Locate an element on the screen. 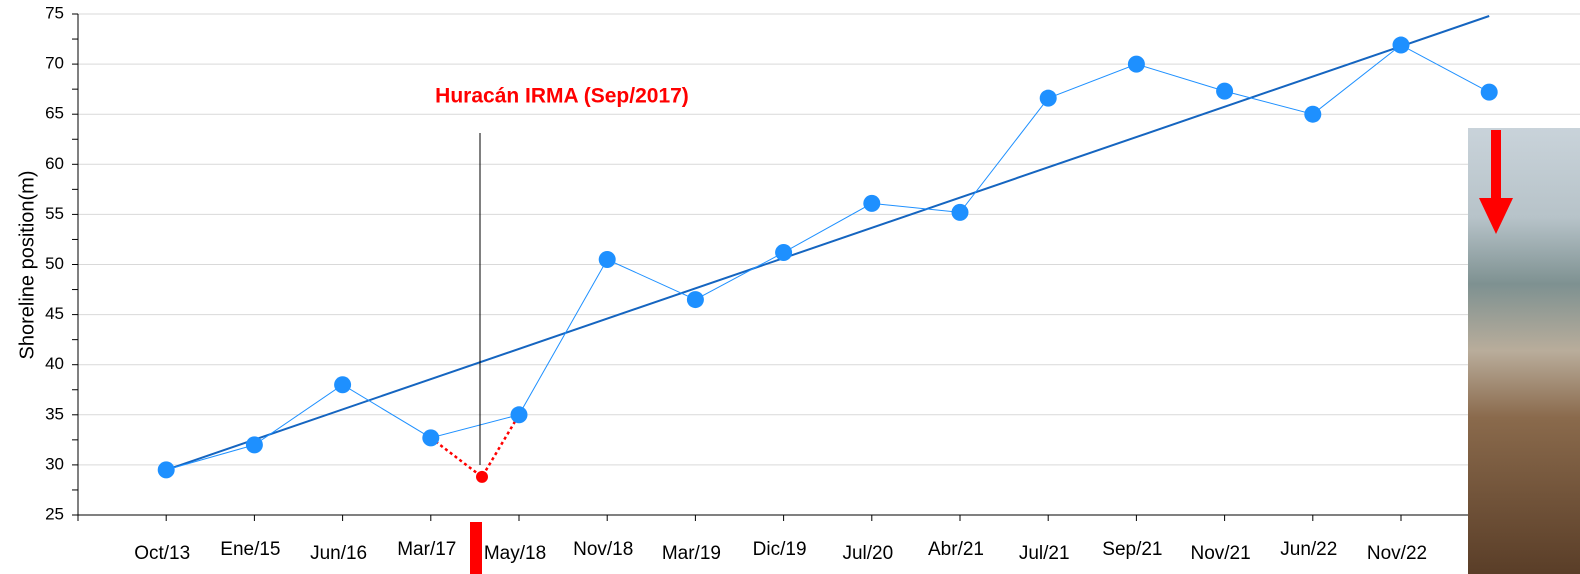  x-tick-label: Dic/19 is located at coordinates (780, 549).